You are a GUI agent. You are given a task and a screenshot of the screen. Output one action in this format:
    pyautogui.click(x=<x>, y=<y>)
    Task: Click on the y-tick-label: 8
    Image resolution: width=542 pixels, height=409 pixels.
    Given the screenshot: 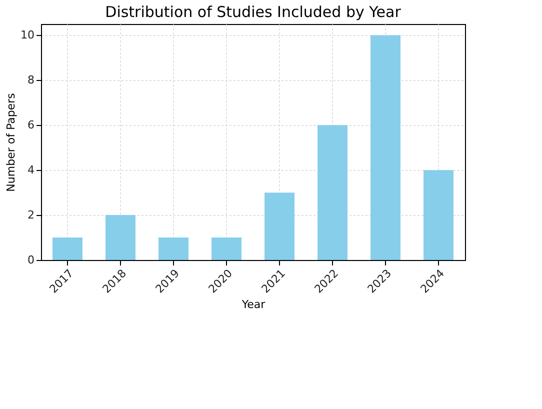 What is the action you would take?
    pyautogui.click(x=31, y=80)
    